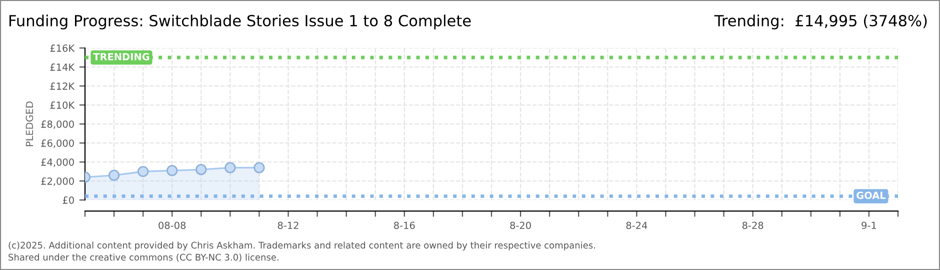  I want to click on y-tick-label: £6,000, so click(57, 143).